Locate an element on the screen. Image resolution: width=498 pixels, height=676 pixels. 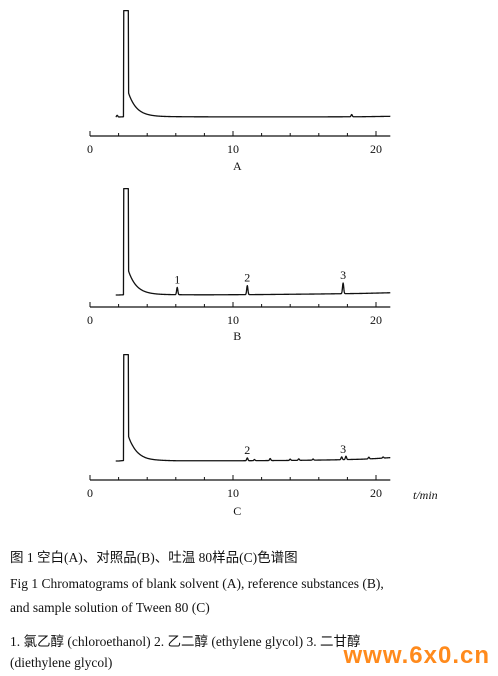
caption-peak-legend-cont: (diethylene glycol) is located at coordinates (61, 662).